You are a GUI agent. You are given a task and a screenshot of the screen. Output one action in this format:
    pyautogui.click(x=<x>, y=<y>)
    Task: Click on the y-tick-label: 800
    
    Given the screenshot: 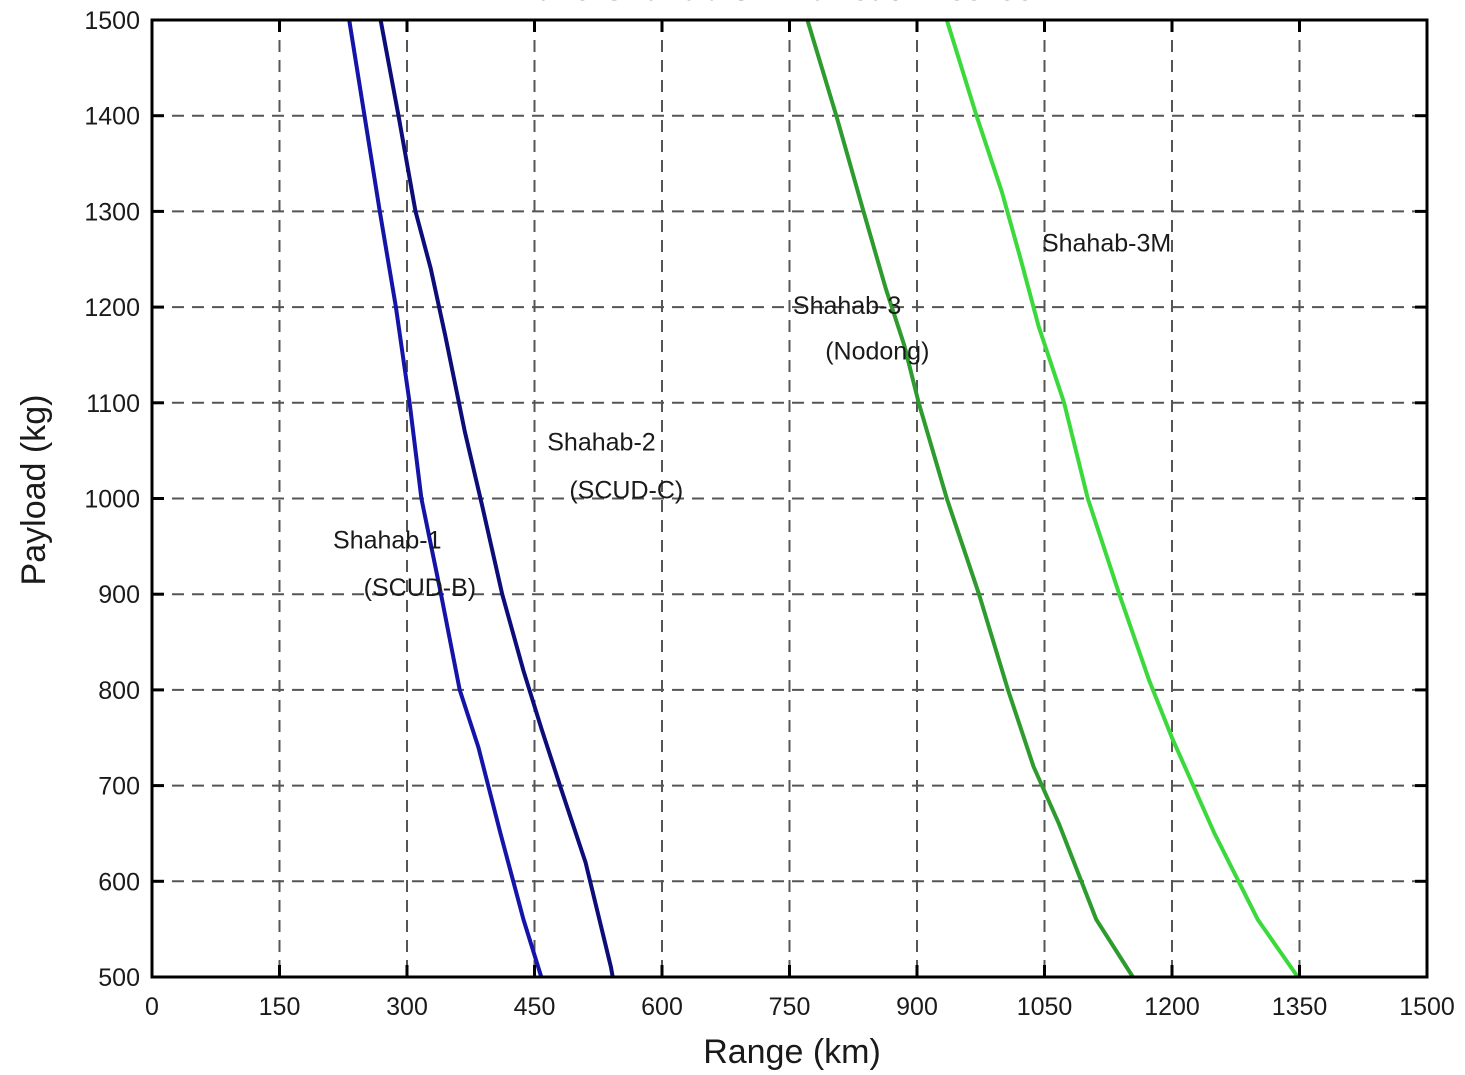 What is the action you would take?
    pyautogui.click(x=119, y=691)
    